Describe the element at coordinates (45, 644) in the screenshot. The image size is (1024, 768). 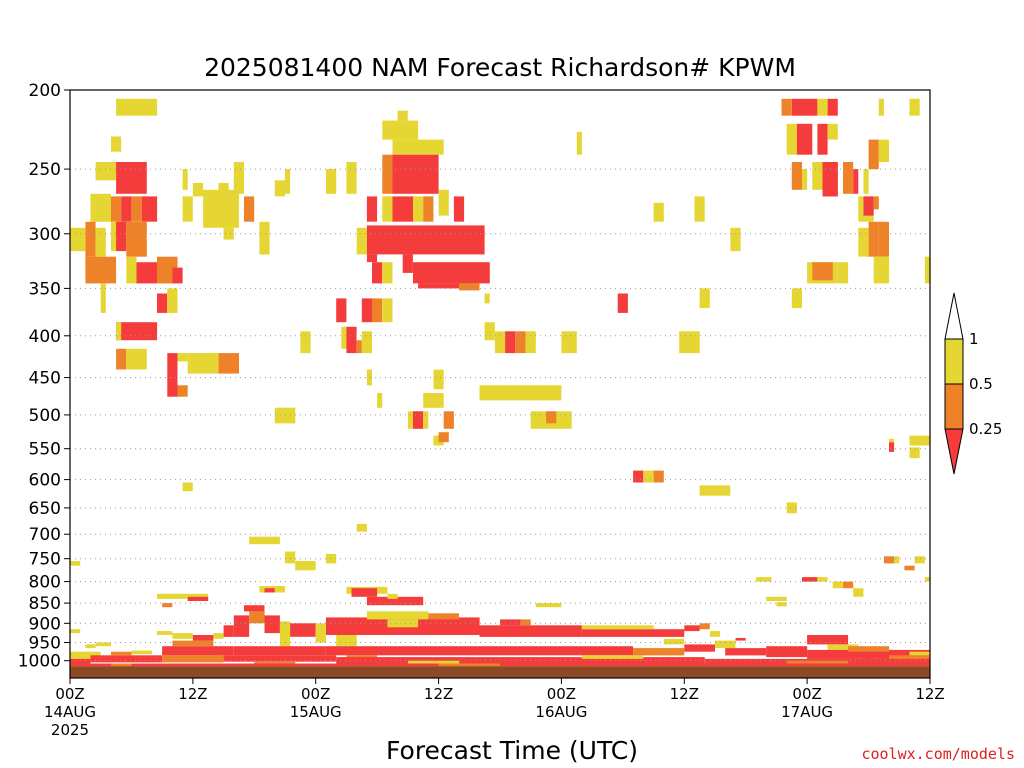
I see `y-tick-label: 950` at that location.